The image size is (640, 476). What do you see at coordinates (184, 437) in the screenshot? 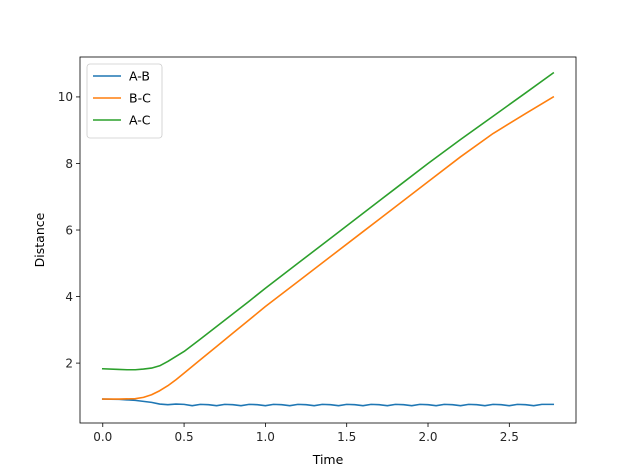
I see `x-tick-label: 0.5` at bounding box center [184, 437].